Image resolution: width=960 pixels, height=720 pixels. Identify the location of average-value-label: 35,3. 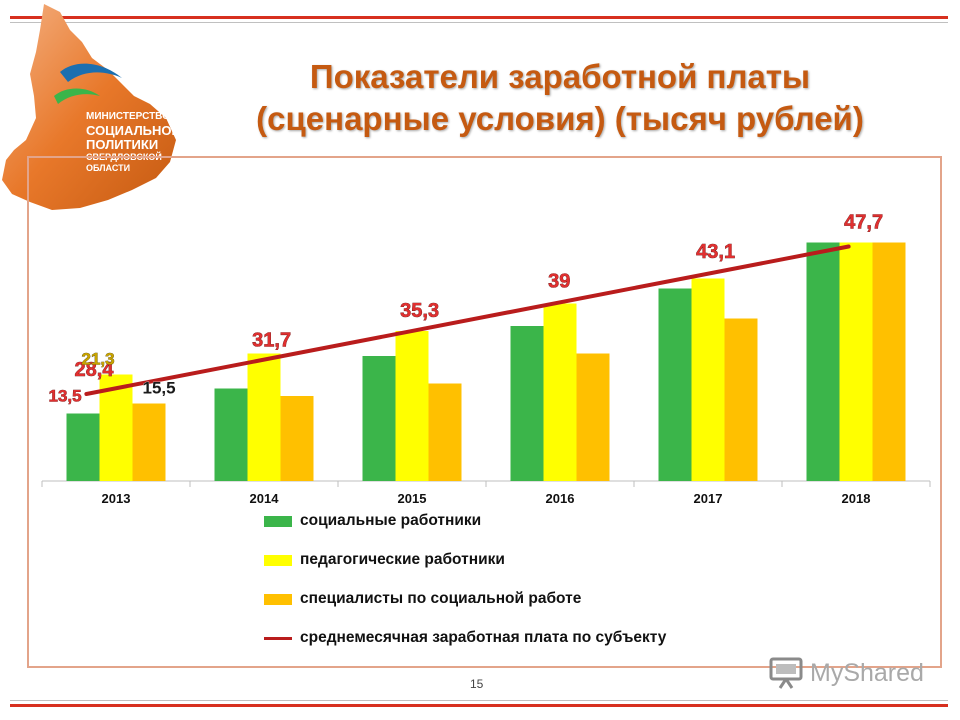
(419, 311).